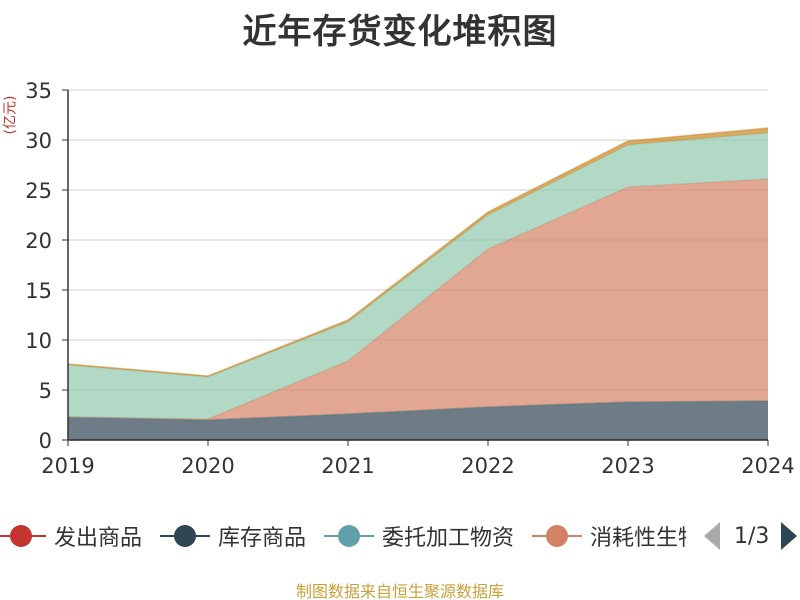 Image resolution: width=800 pixels, height=600 pixels. I want to click on pager-text: 1/3, so click(752, 536).